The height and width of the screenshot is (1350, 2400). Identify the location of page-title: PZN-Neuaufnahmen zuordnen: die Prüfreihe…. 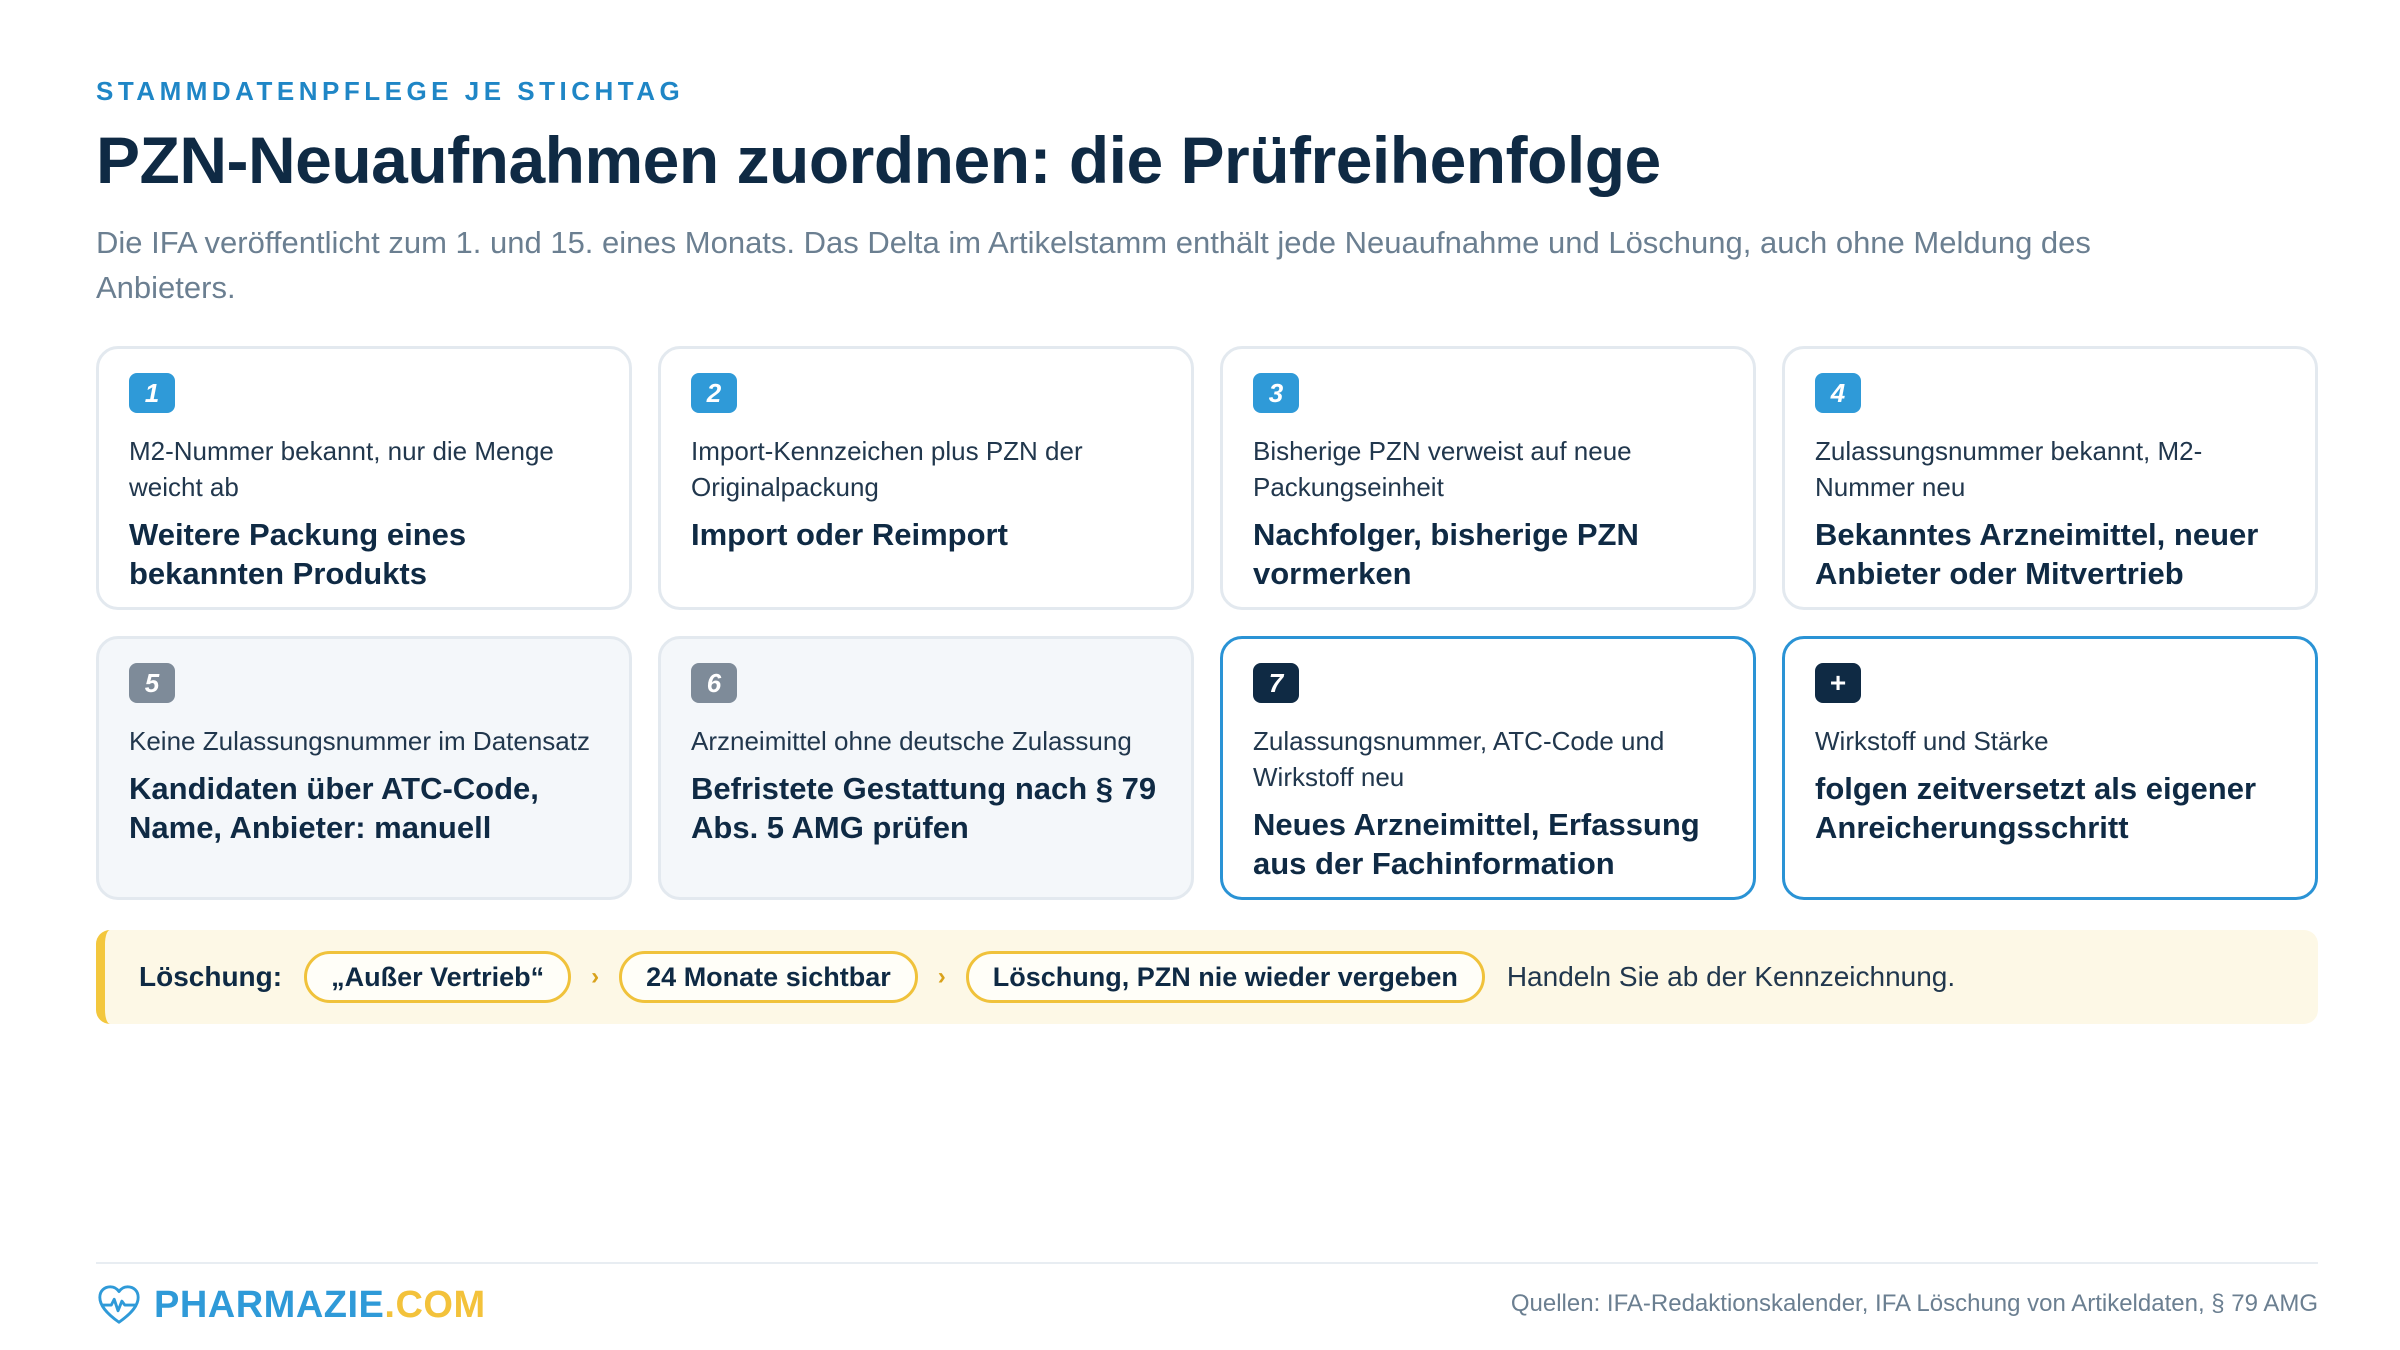
(878, 160).